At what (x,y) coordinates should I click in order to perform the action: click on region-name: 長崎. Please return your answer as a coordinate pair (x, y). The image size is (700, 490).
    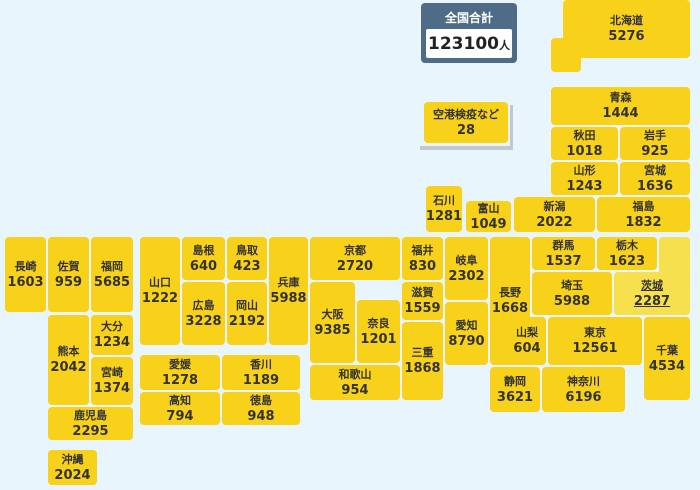
    Looking at the image, I should click on (25, 266).